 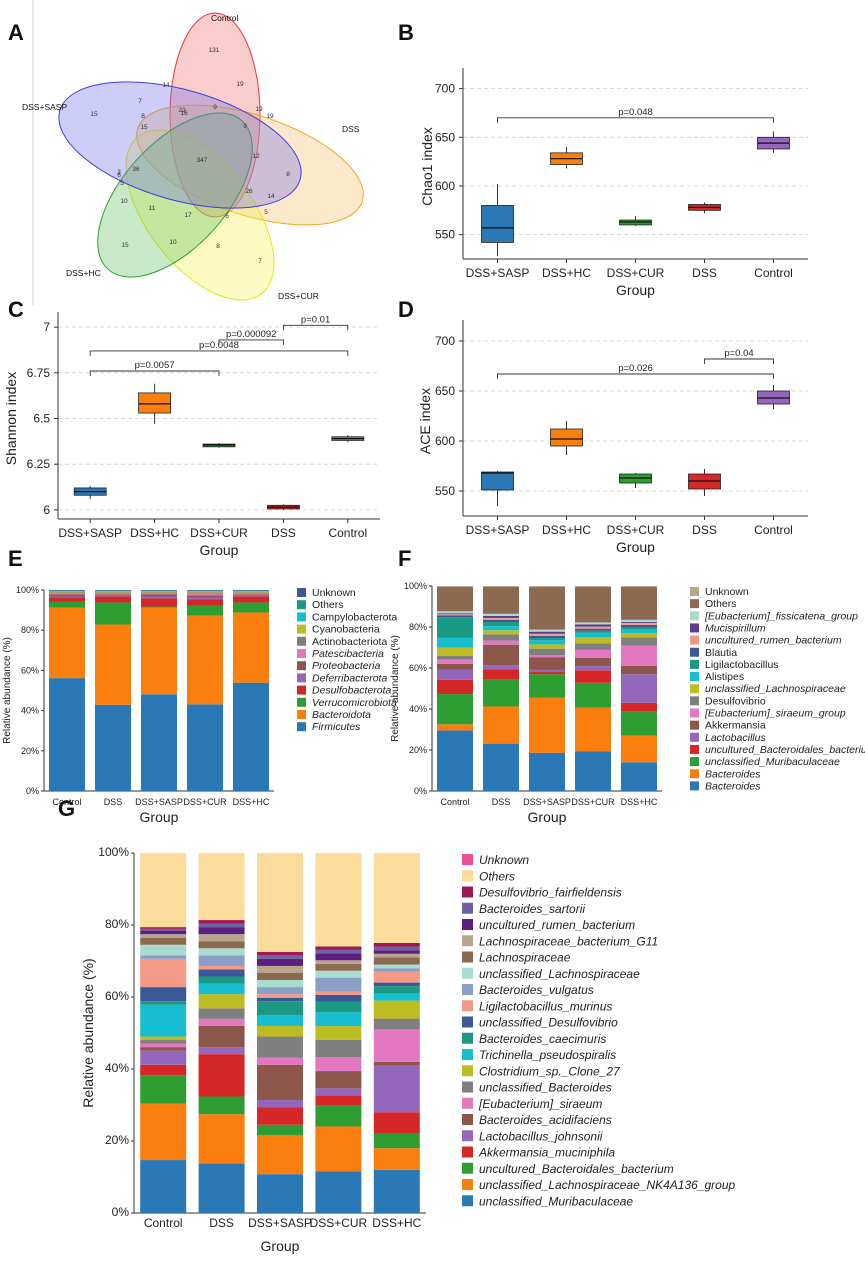 What do you see at coordinates (180, 145) in the screenshot?
I see `venn-ellipse-dss-sasp` at bounding box center [180, 145].